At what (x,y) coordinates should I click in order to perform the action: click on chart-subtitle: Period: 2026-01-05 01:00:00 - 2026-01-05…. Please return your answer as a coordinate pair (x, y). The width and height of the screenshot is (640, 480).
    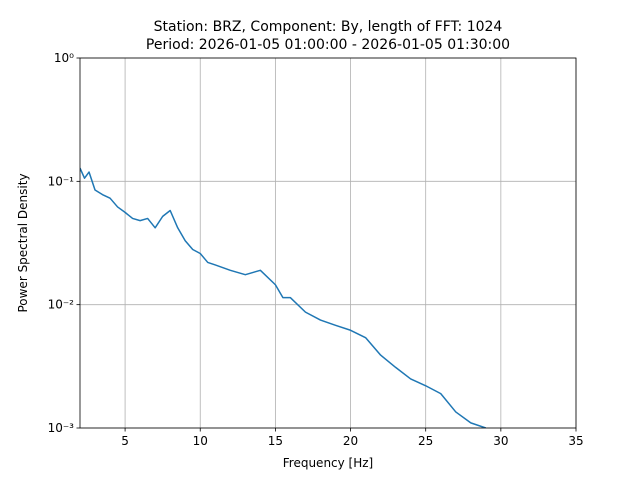
    Looking at the image, I should click on (328, 45).